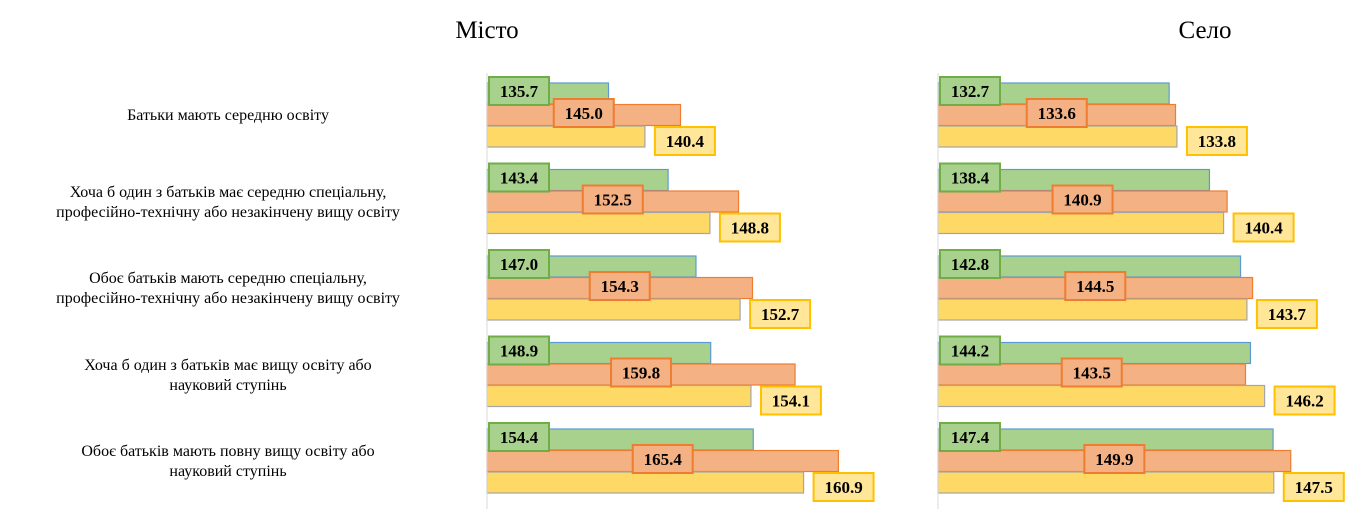  I want to click on data-label: 143.7, so click(1287, 314).